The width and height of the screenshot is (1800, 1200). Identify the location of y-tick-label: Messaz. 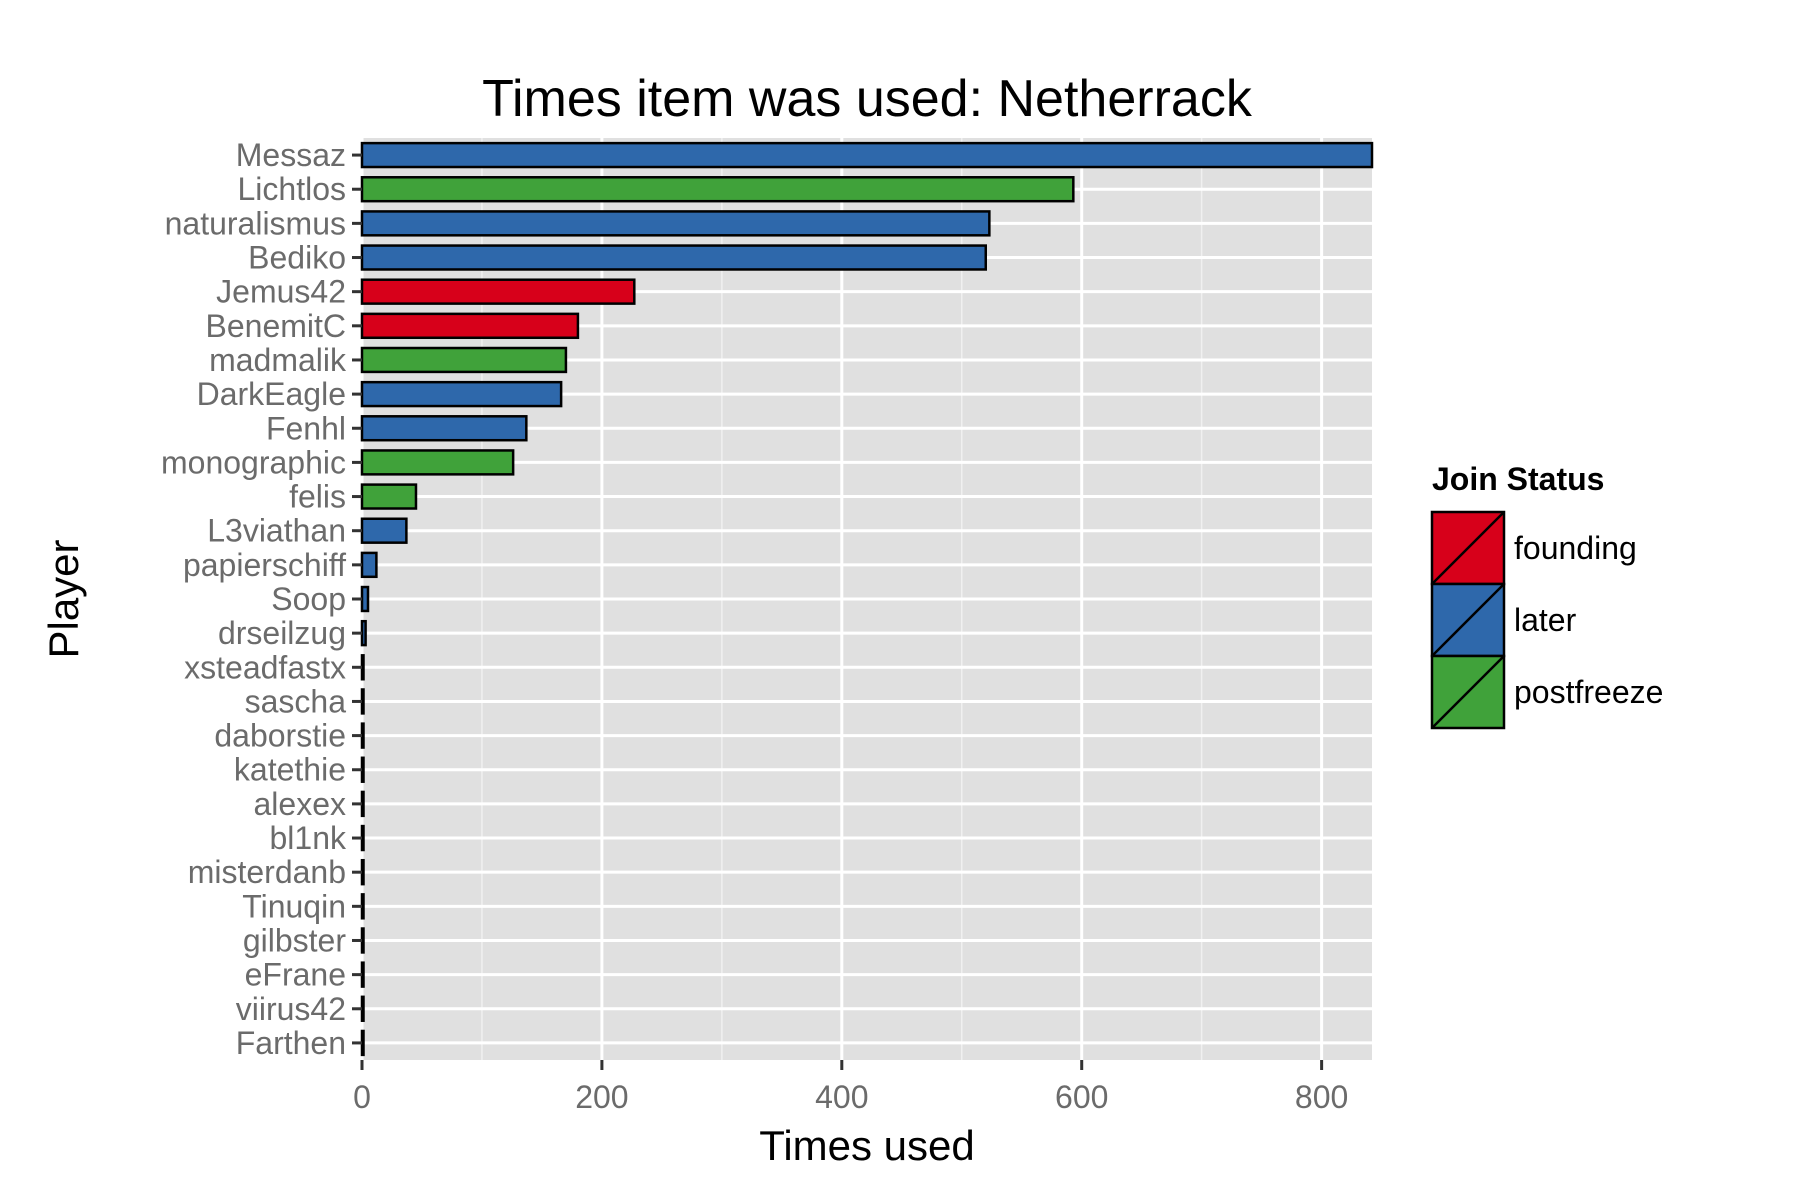
(291, 155).